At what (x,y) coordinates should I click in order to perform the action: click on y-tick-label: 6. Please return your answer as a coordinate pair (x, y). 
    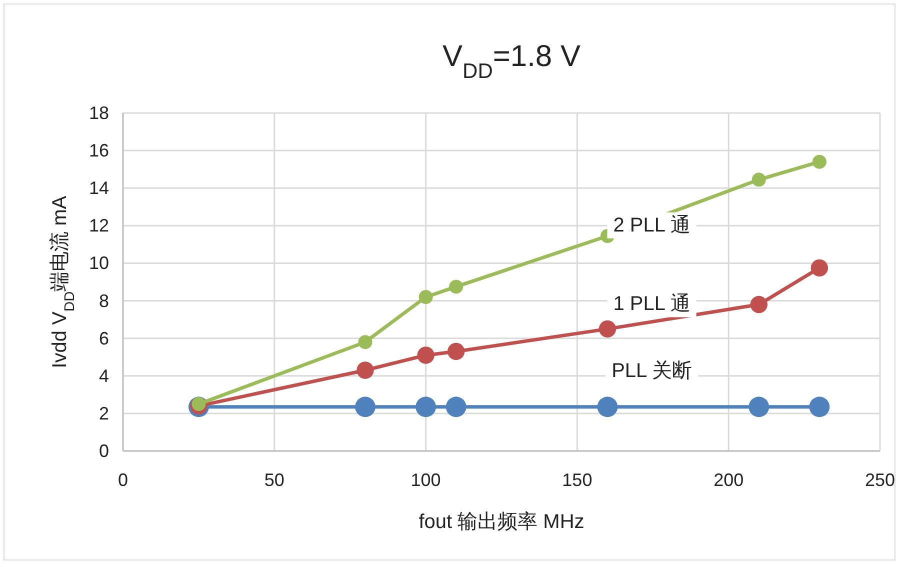
    Looking at the image, I should click on (103, 338).